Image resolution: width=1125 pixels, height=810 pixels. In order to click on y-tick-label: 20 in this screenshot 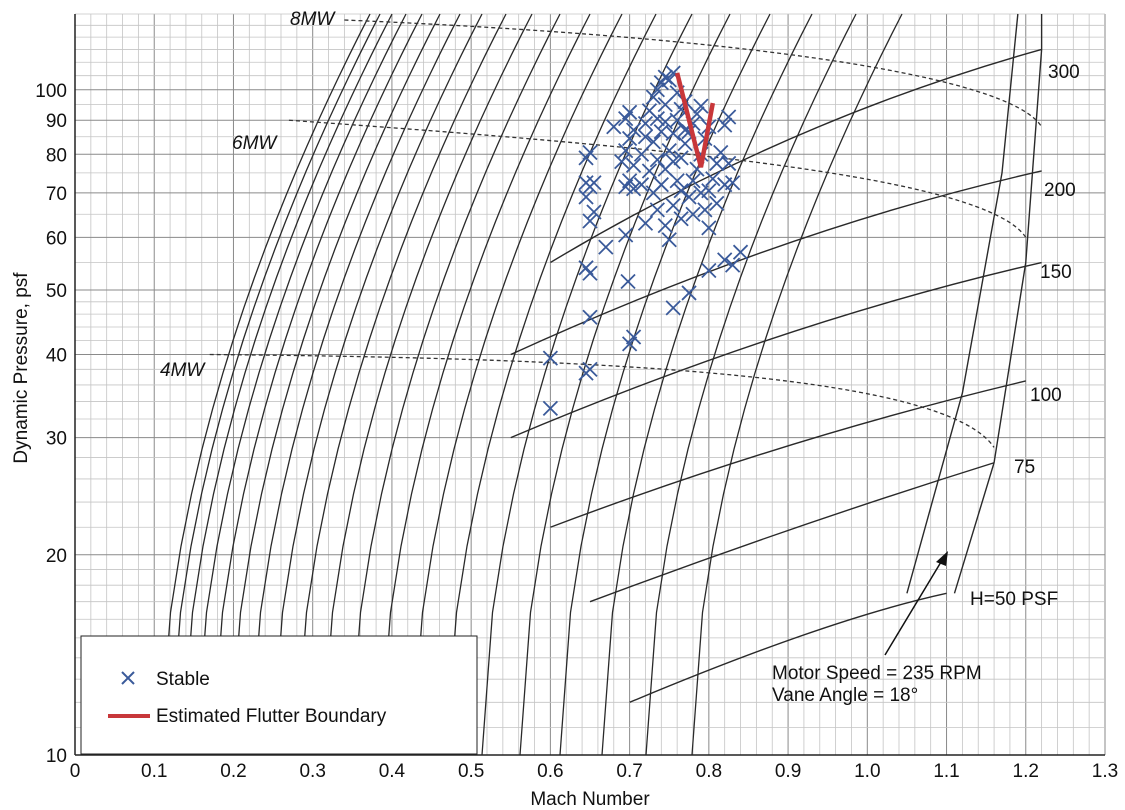, I will do `click(56, 556)`.